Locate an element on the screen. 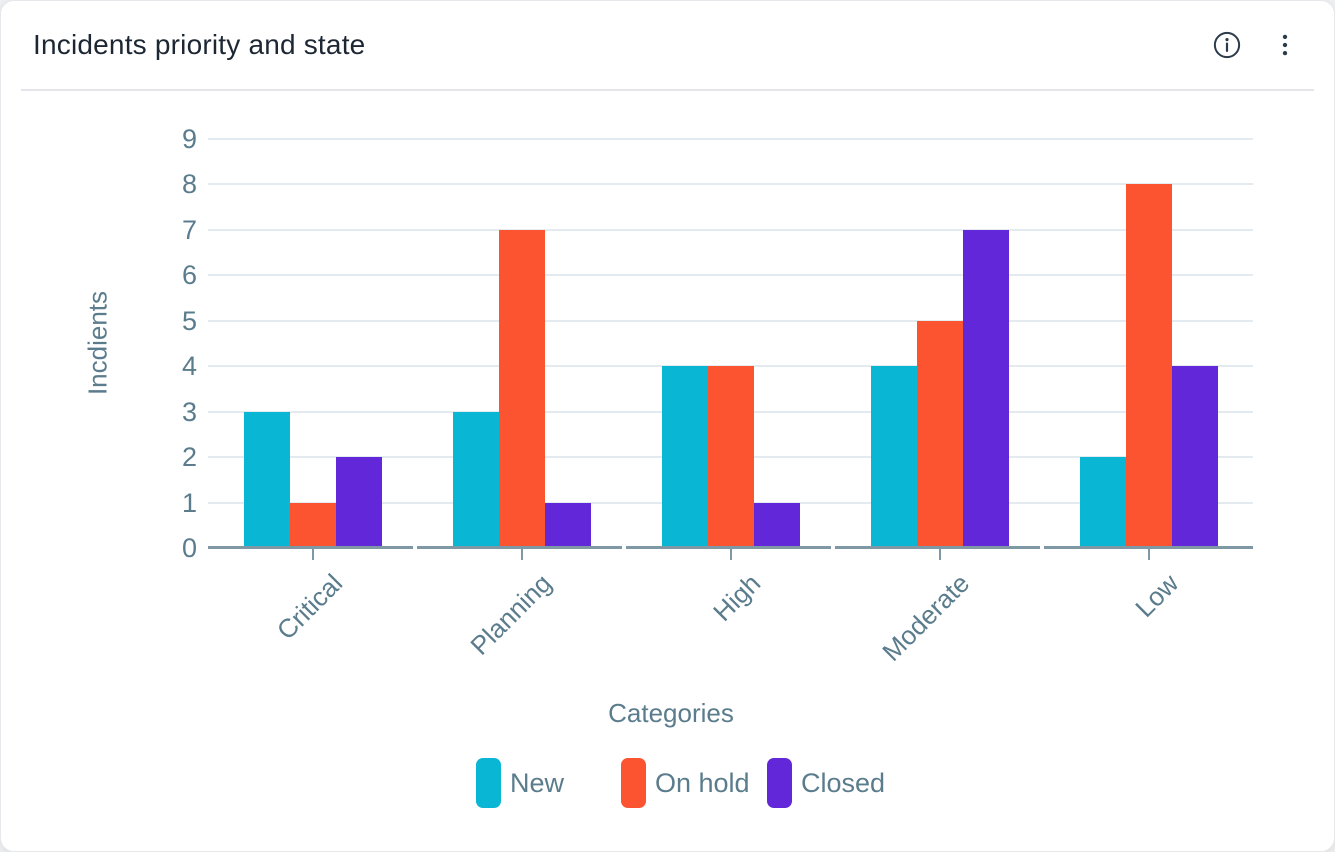 The image size is (1335, 852). y-axis-tick-label: 4 is located at coordinates (189, 366).